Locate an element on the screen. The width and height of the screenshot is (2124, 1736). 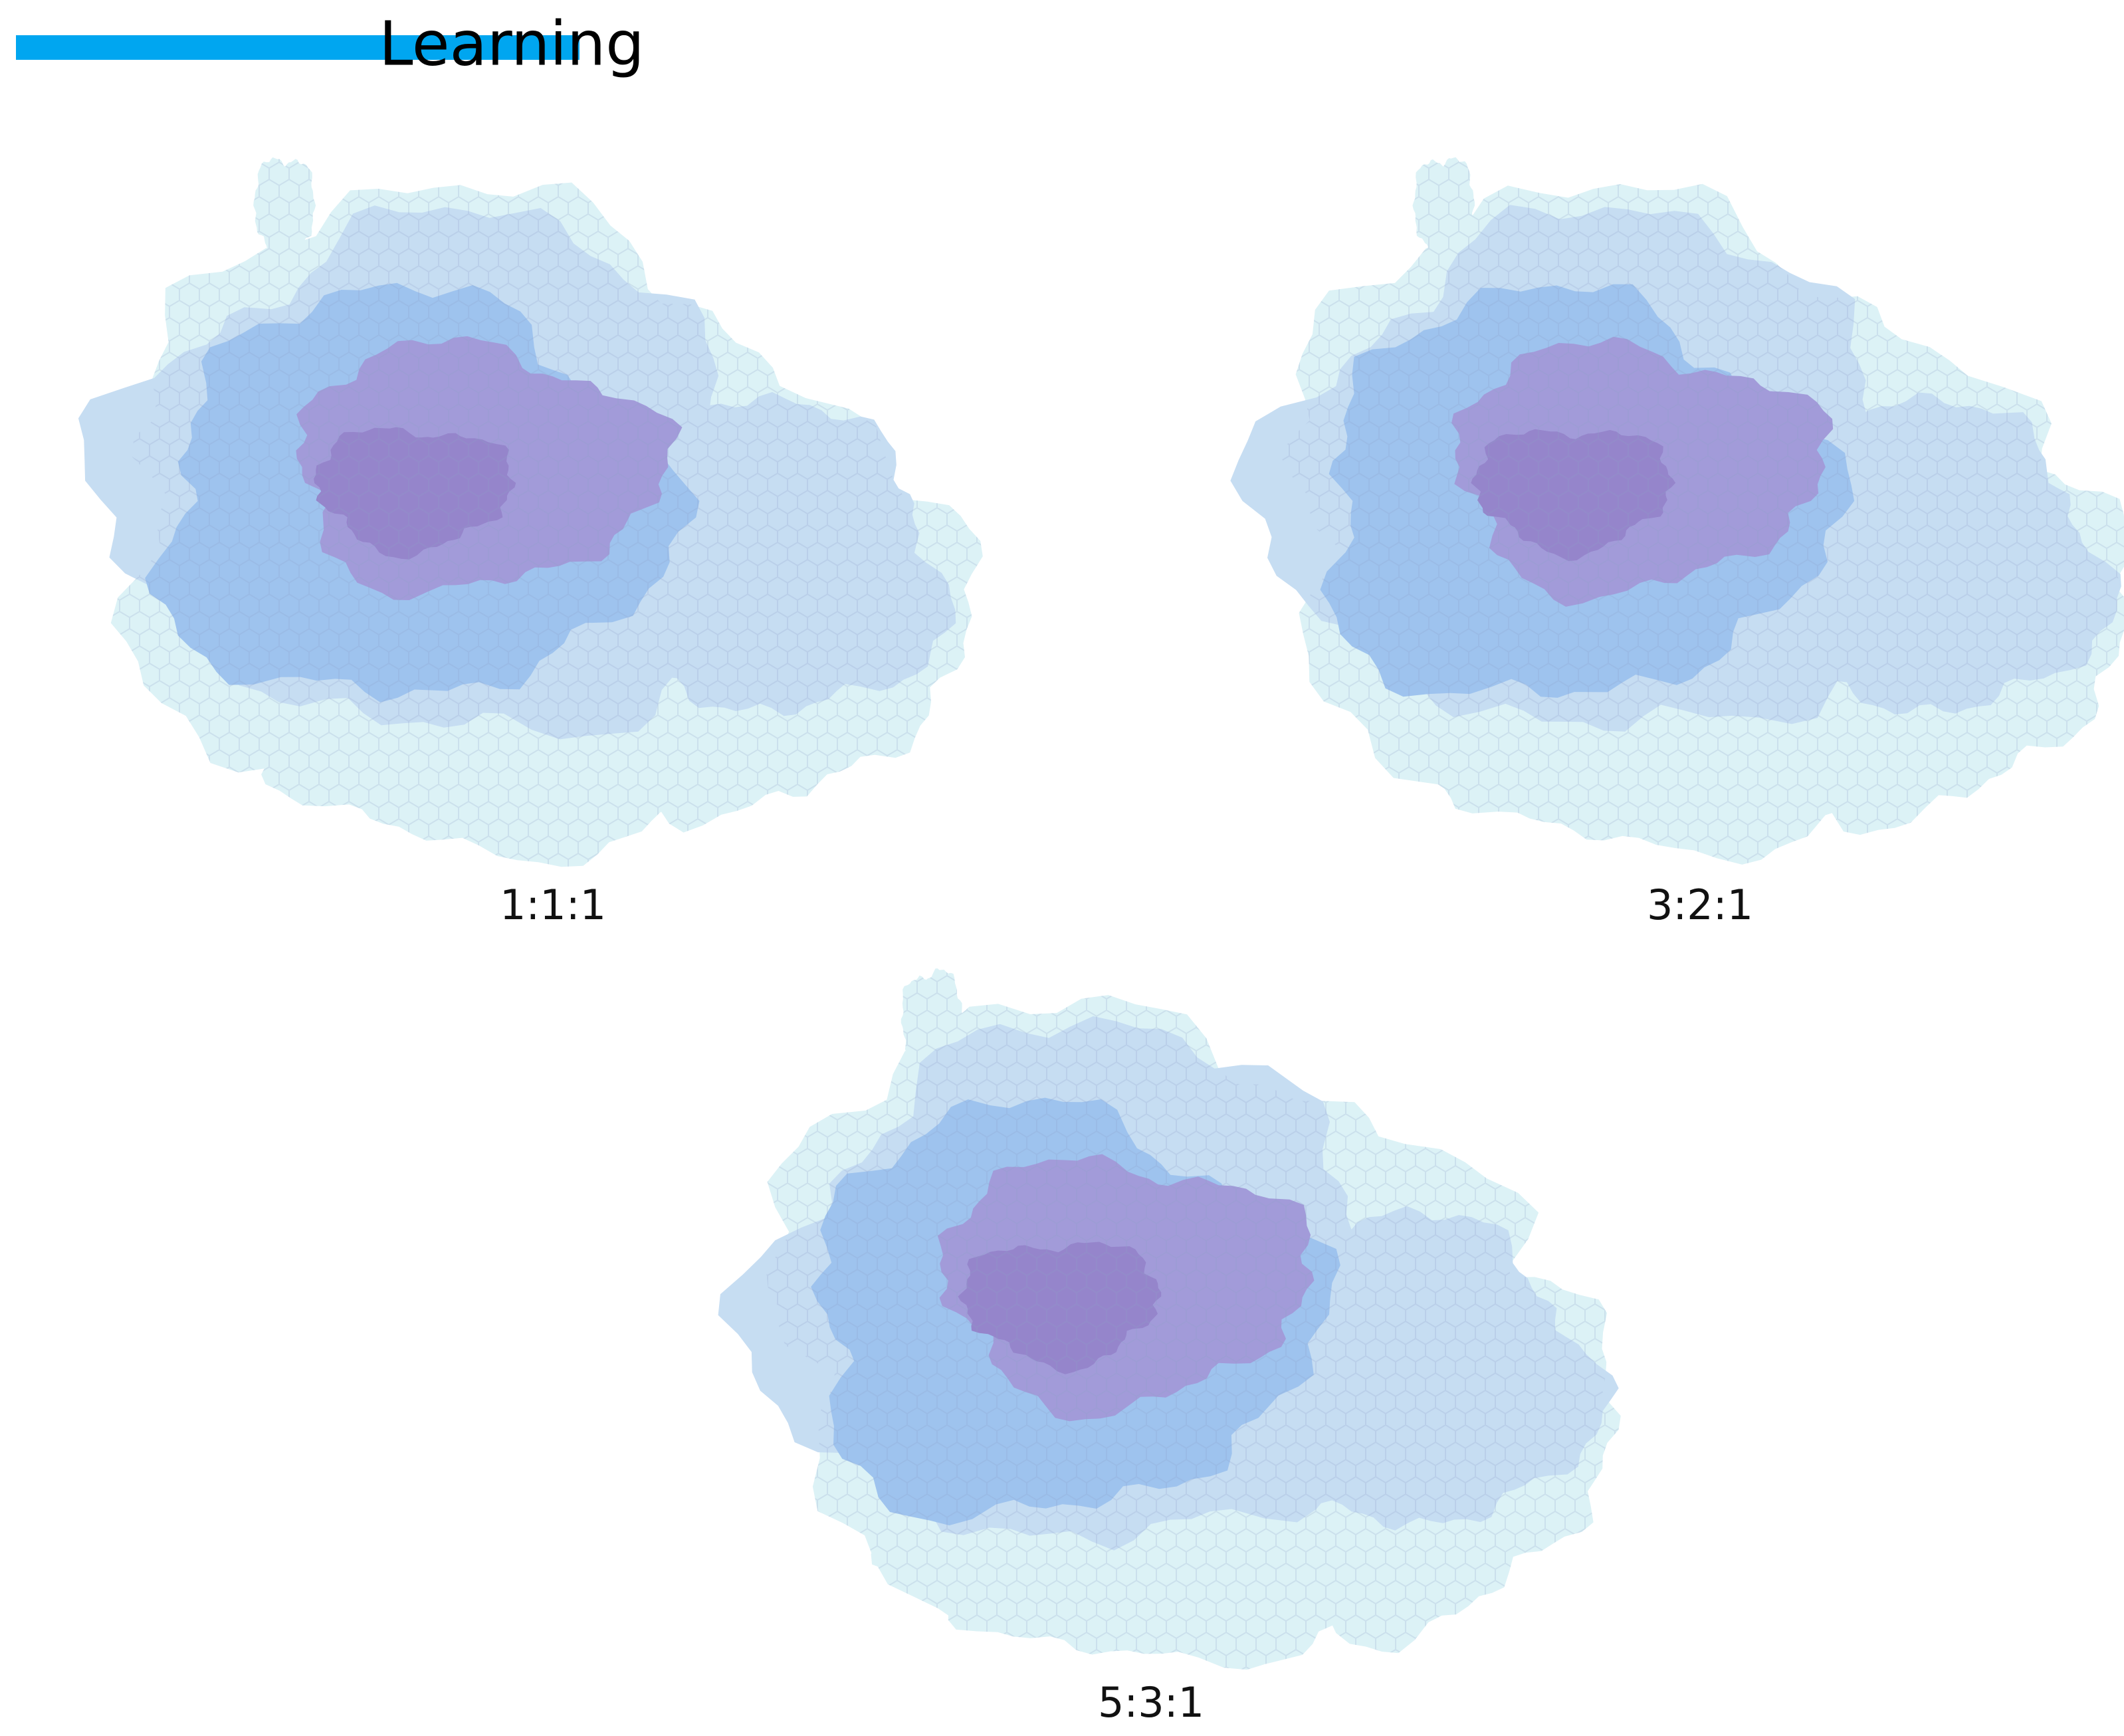
panel-label: 3:2:1 is located at coordinates (1700, 905).